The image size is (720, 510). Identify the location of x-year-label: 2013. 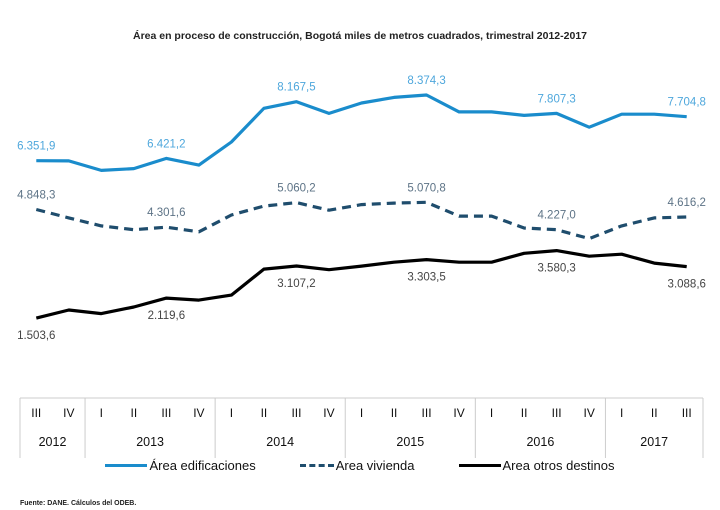
(150, 442).